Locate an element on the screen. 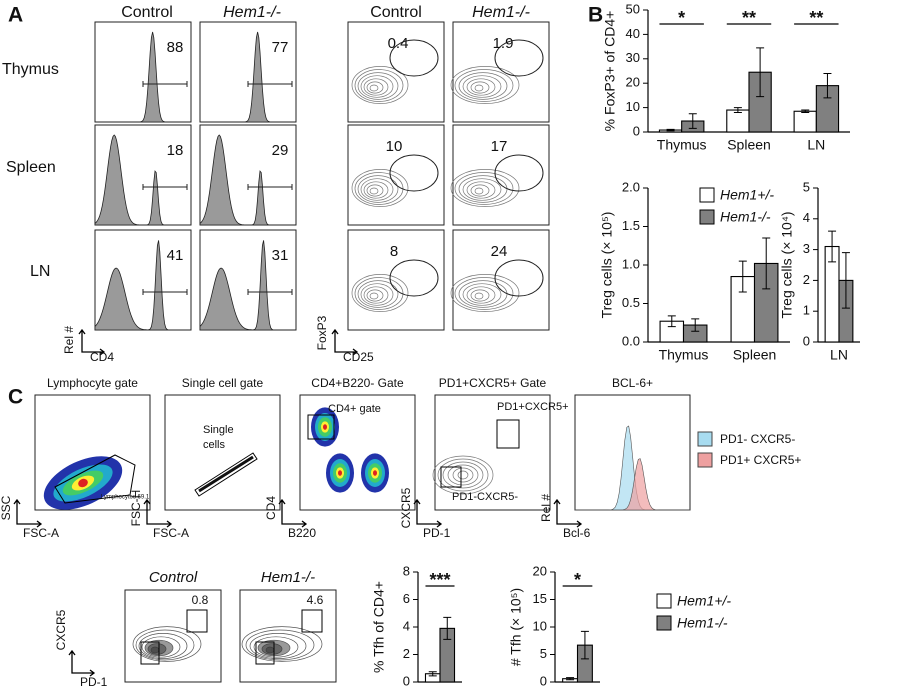 This screenshot has height=691, width=900. y-axis-label: % Tfh of CD4+ is located at coordinates (379, 627).